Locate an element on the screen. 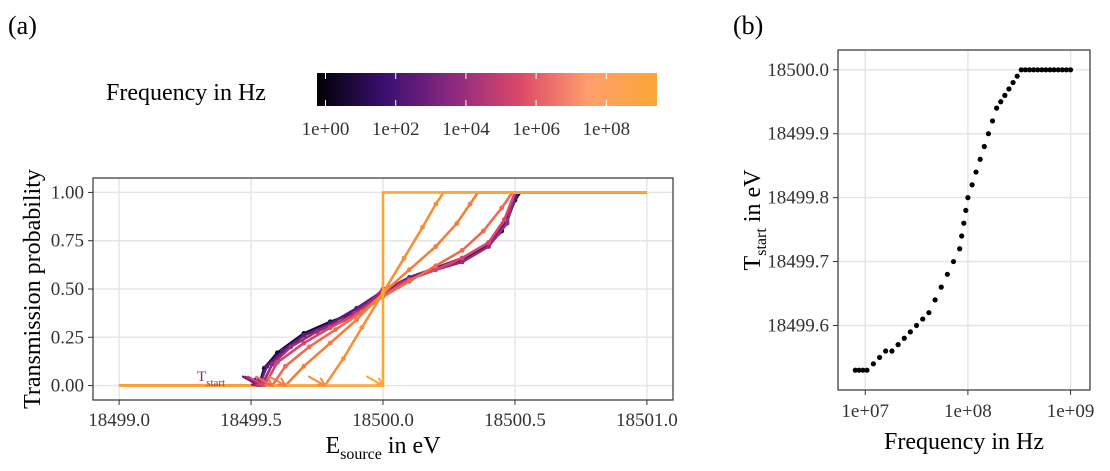 The height and width of the screenshot is (471, 1110). x-tick-label: 18499.5 is located at coordinates (251, 420).